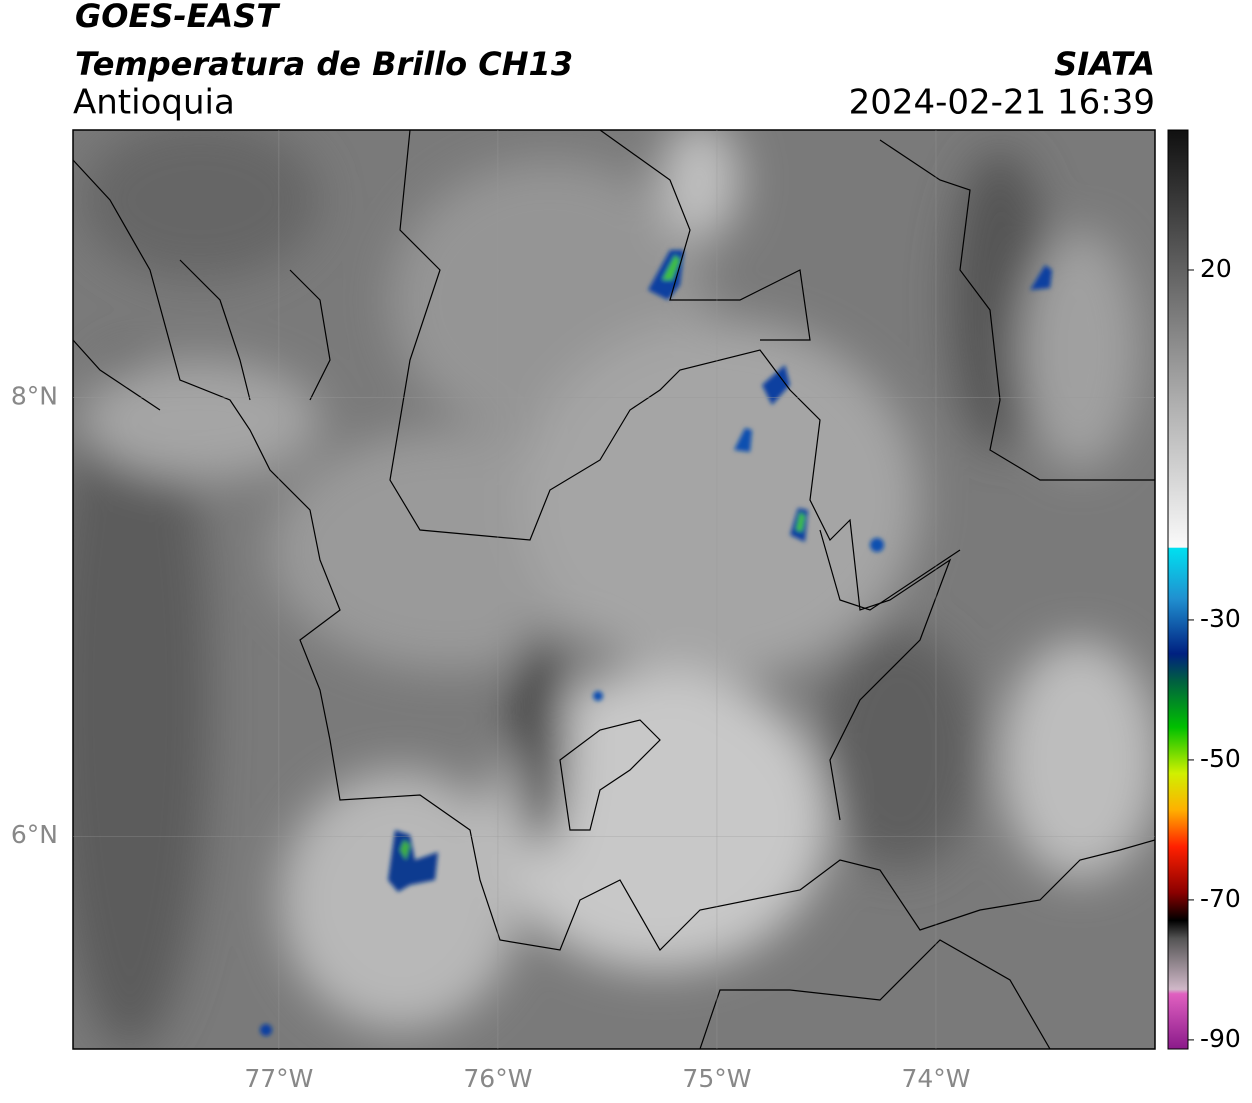 Image resolution: width=1252 pixels, height=1103 pixels. What do you see at coordinates (1220, 898) in the screenshot?
I see `colorbar-tick-label: -70` at bounding box center [1220, 898].